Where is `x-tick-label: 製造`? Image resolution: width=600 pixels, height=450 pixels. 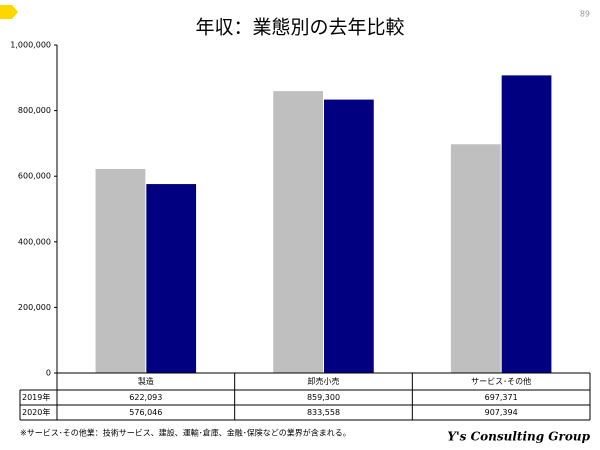 x-tick-label: 製造 is located at coordinates (146, 381).